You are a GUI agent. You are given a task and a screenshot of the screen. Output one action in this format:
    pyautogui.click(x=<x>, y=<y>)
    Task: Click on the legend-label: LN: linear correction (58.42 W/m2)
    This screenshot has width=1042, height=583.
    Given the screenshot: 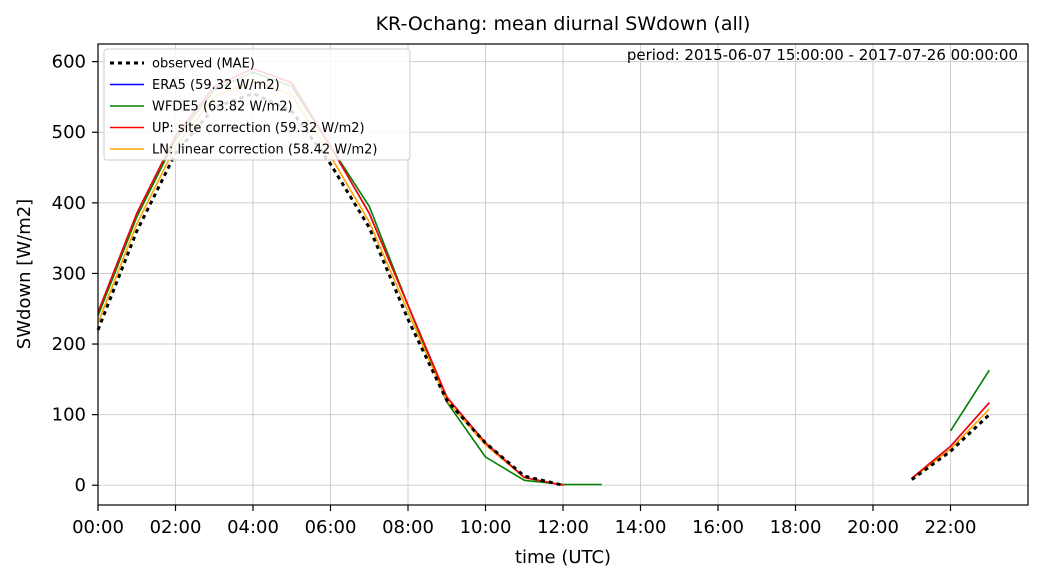 What is the action you would take?
    pyautogui.click(x=265, y=150)
    